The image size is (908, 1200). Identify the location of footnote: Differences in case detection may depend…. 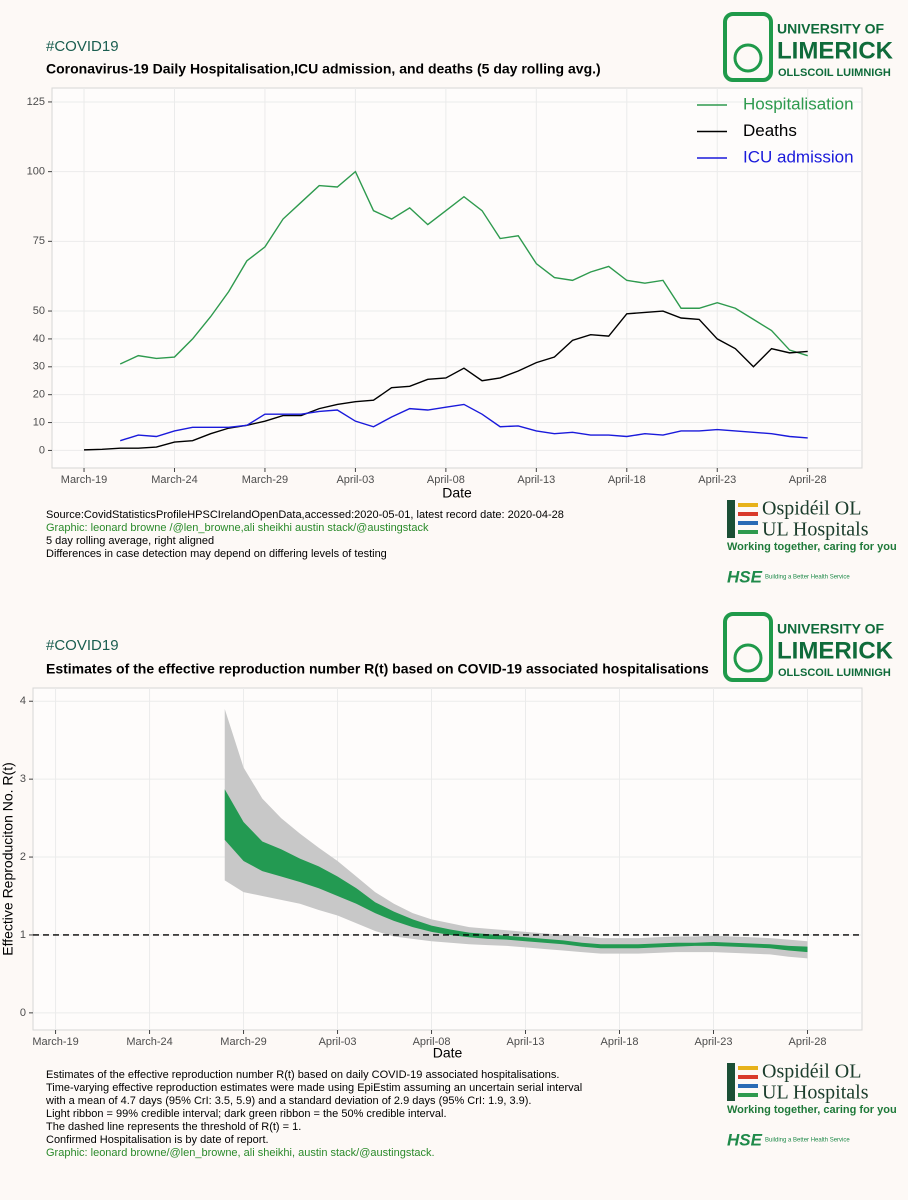
(216, 554).